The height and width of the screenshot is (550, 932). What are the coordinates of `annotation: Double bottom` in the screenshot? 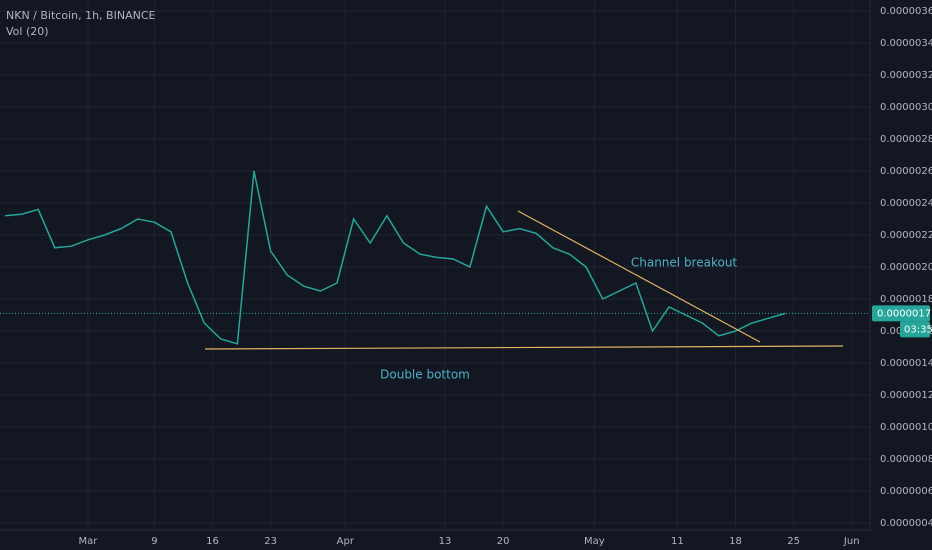 It's located at (425, 375).